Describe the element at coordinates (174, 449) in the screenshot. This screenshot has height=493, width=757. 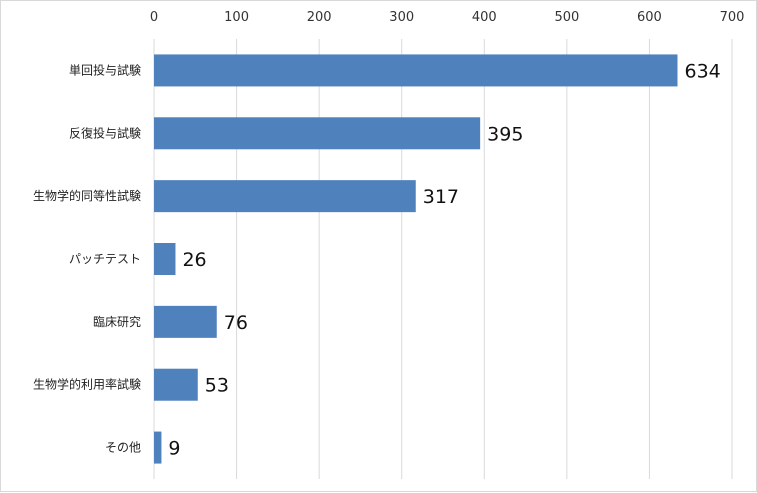
I see `data-label: 9` at that location.